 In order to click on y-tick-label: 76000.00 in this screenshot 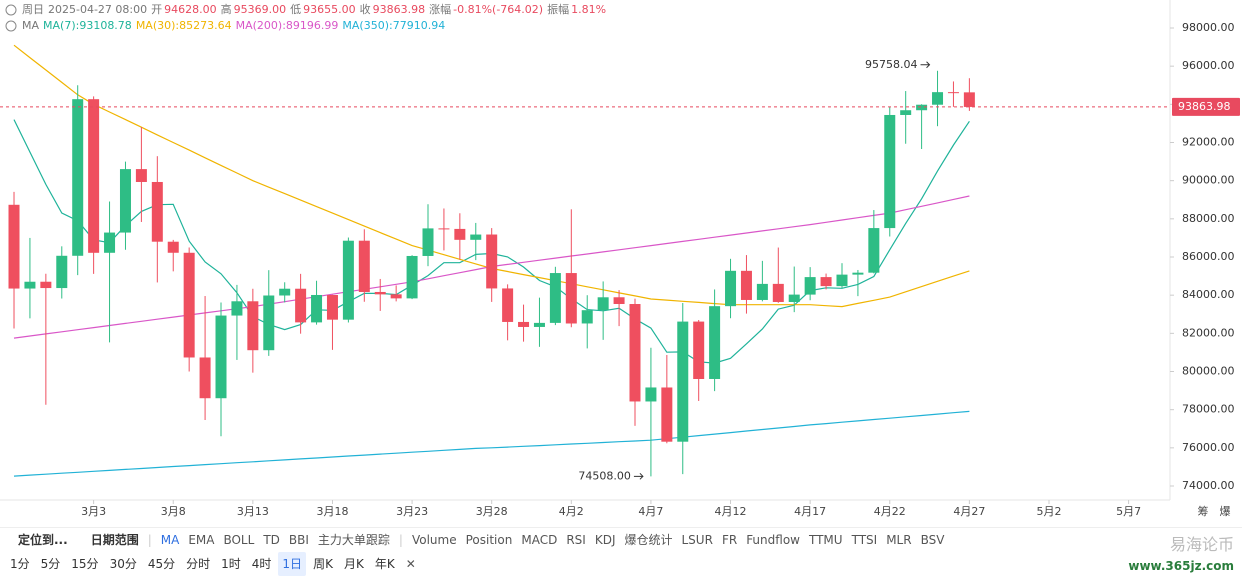, I will do `click(1208, 447)`.